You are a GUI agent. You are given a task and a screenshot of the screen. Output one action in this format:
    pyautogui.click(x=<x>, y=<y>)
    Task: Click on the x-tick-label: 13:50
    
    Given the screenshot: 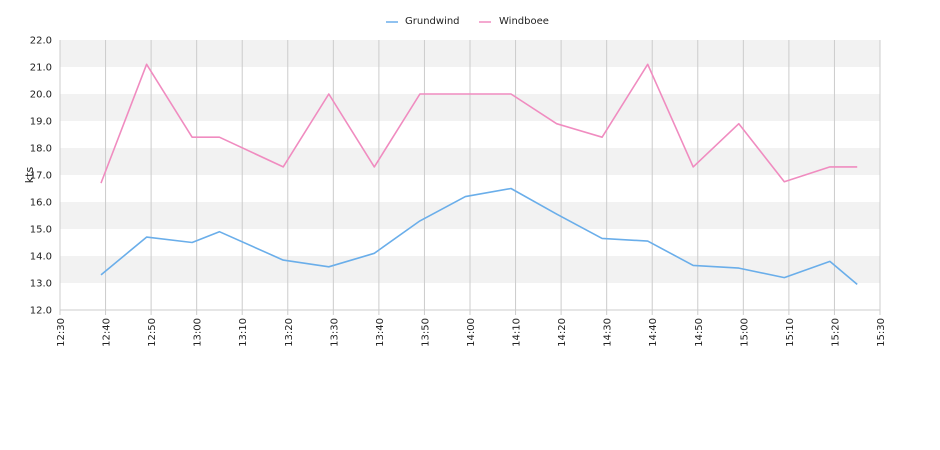 What is the action you would take?
    pyautogui.click(x=425, y=332)
    